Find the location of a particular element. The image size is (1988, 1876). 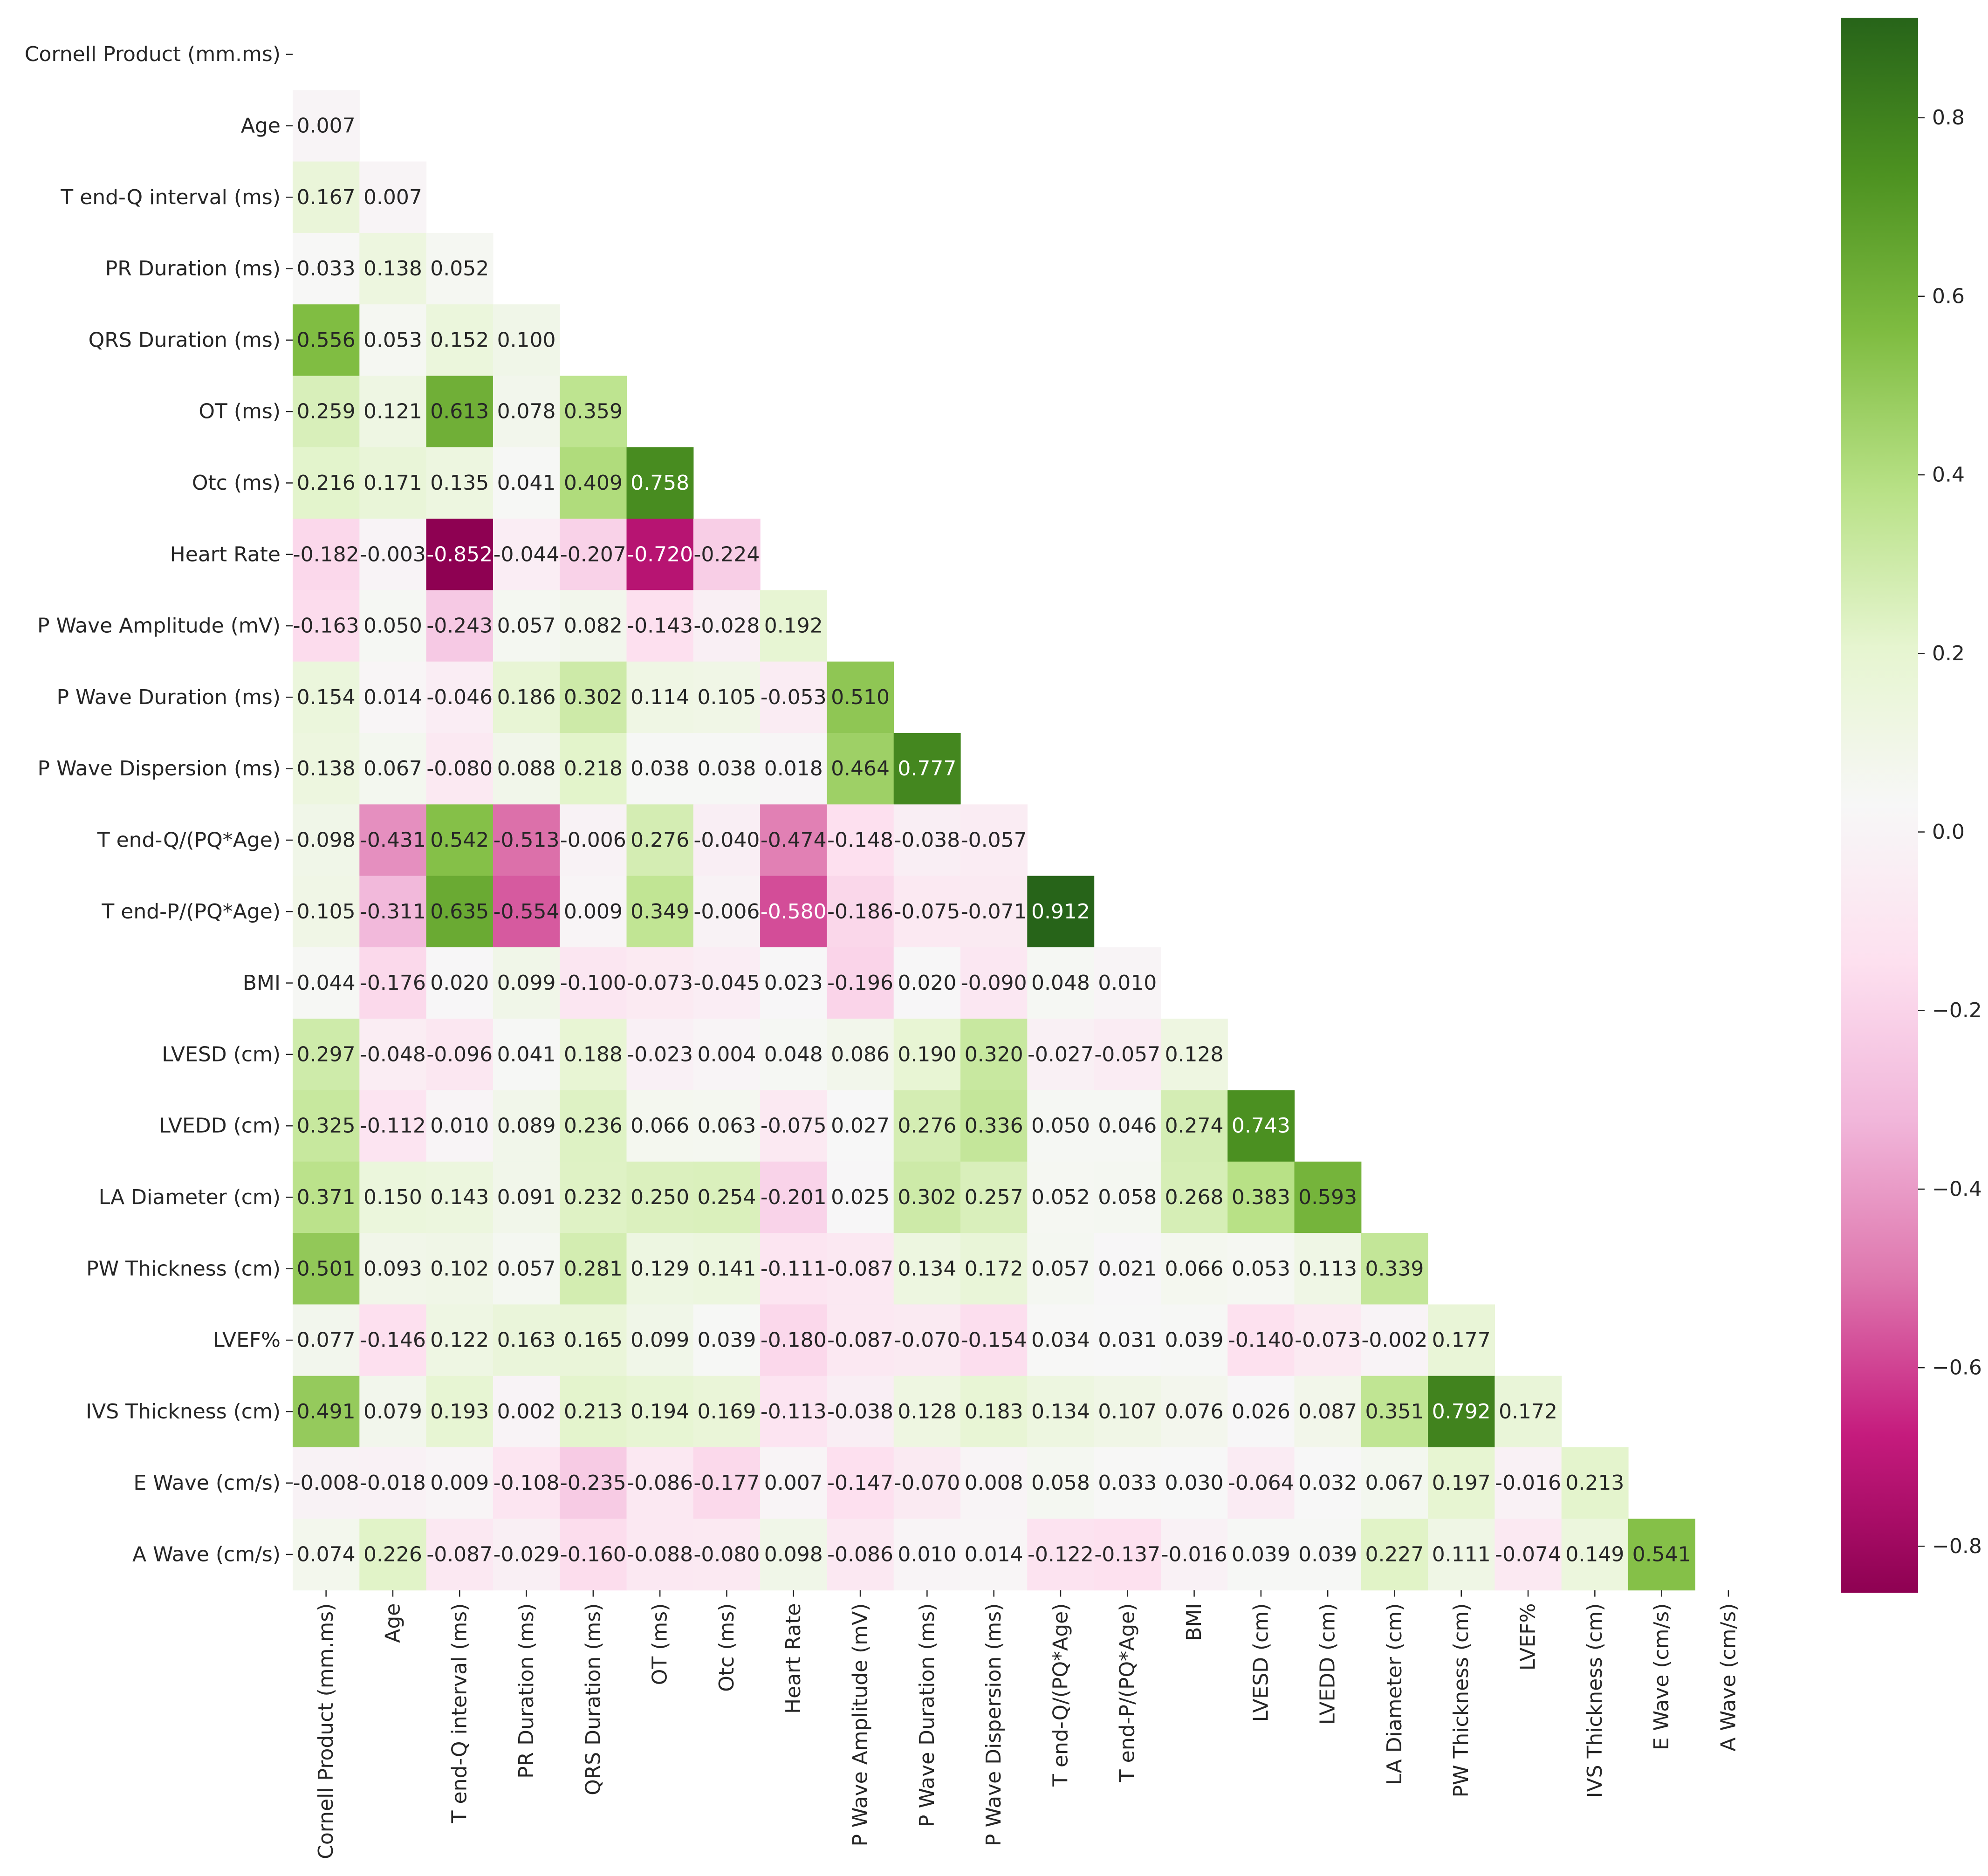

x-tick-label: E Wave (cm/s) is located at coordinates (1661, 1677).